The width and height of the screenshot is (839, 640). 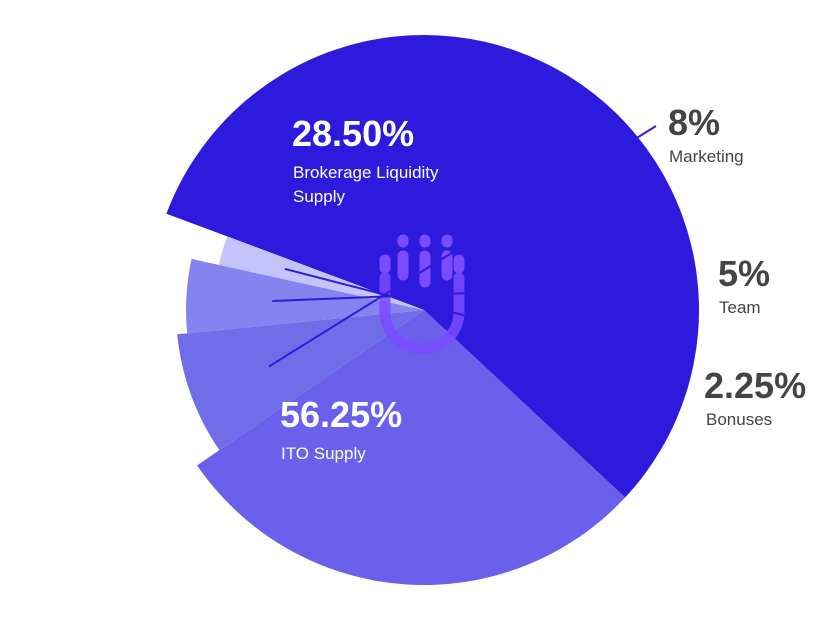 I want to click on slice-label-name-brokerage-line1: Brokerage Liquidity, so click(x=366, y=172).